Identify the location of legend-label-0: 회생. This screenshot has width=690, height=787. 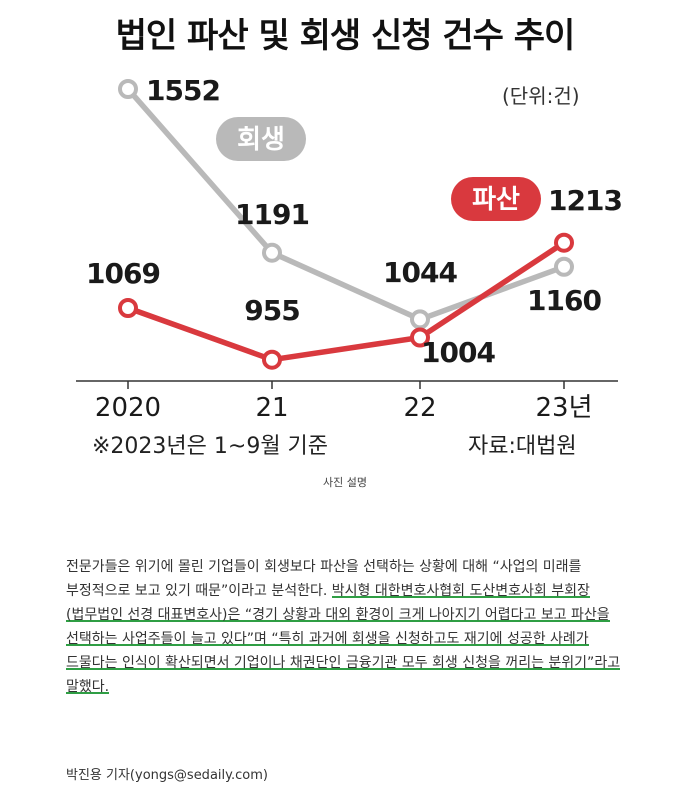
(261, 140).